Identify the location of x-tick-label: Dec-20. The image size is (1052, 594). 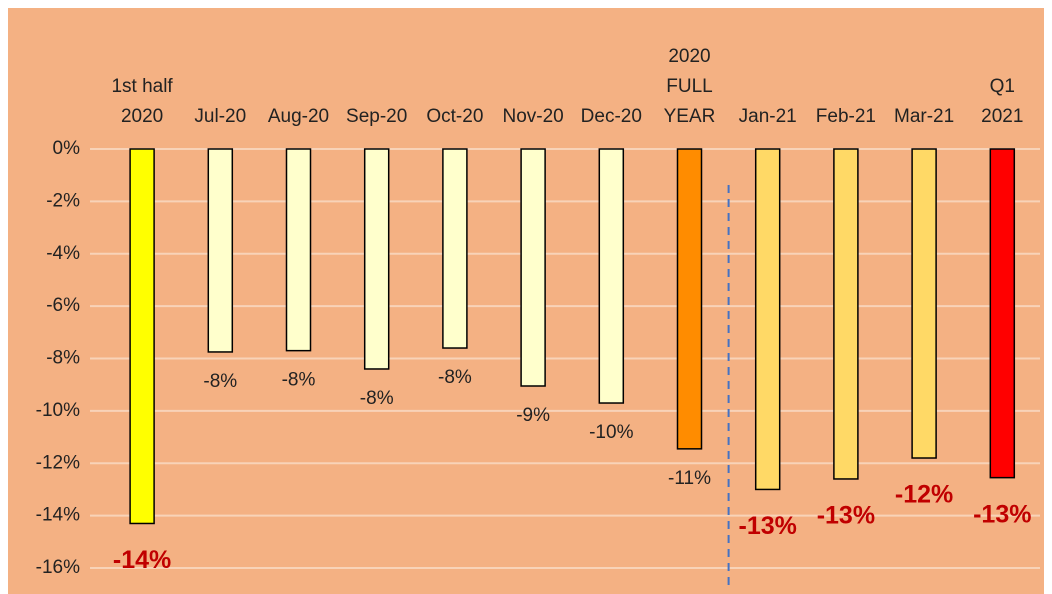
(611, 116).